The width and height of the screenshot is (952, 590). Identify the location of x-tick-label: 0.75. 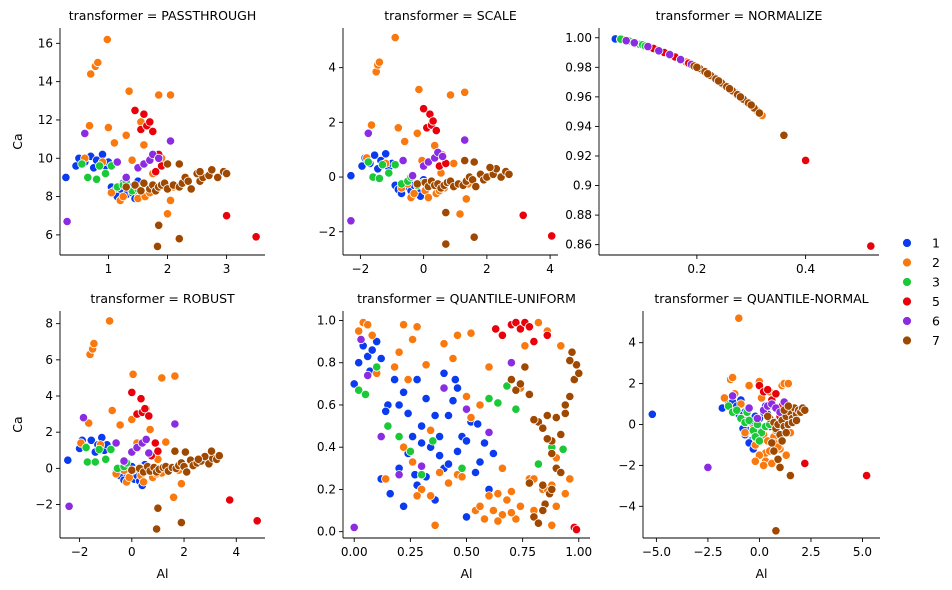
(522, 552).